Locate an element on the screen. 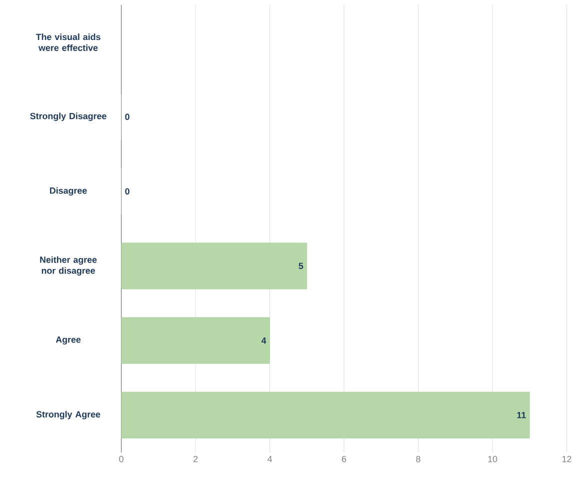 This screenshot has width=575, height=484. x-tick-label: 6 is located at coordinates (344, 459).